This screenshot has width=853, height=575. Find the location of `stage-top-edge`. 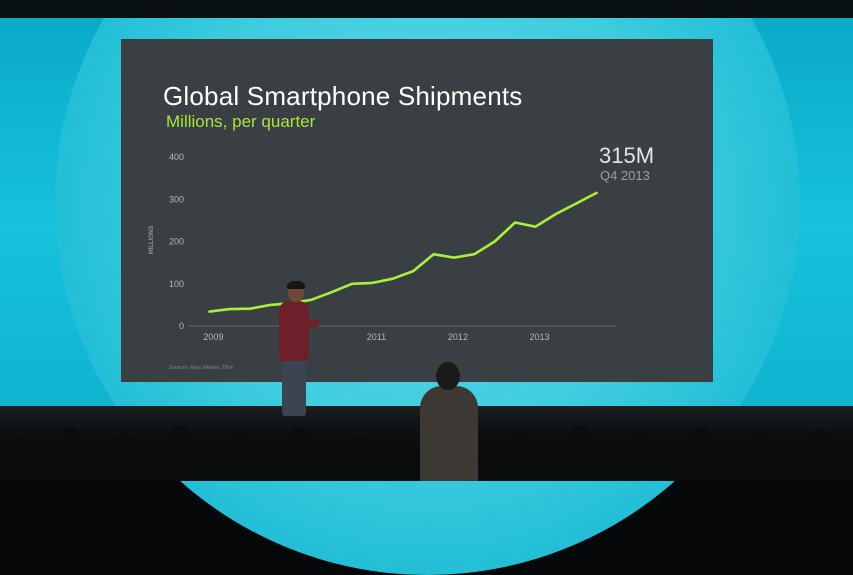

stage-top-edge is located at coordinates (426, 9).